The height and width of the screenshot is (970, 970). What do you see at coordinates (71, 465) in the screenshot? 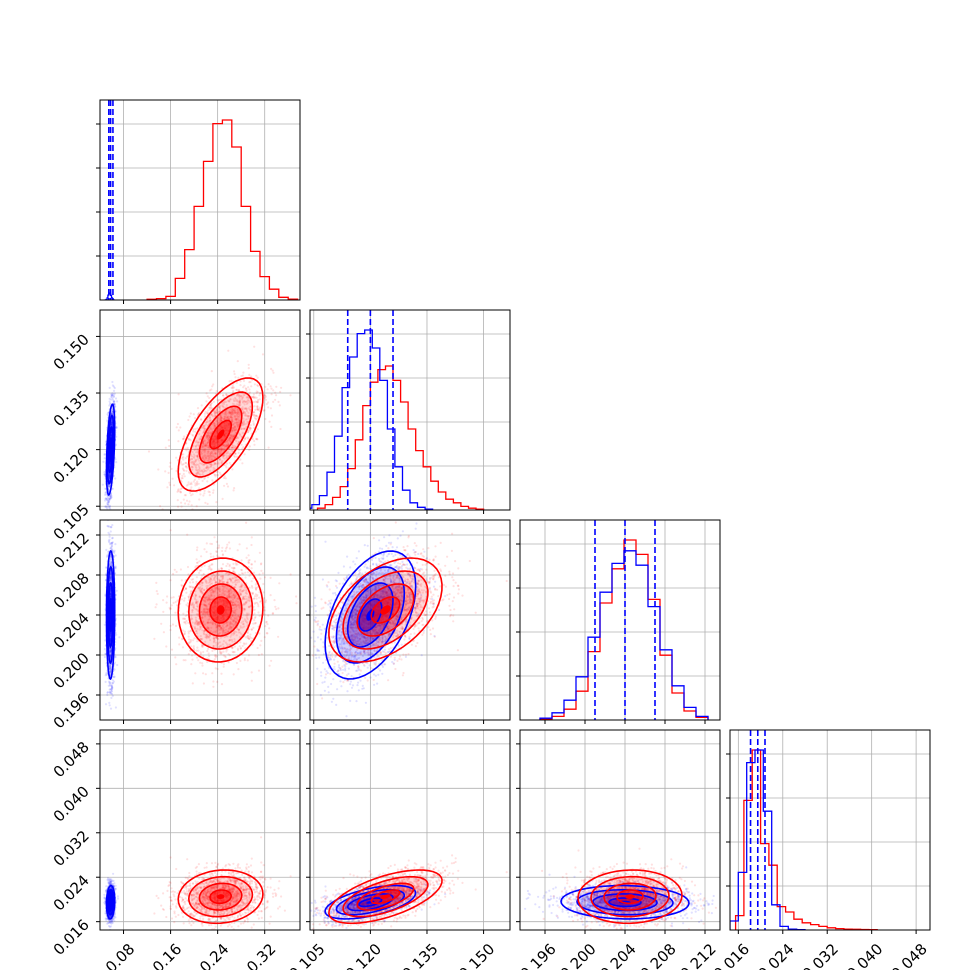
I see `y-tick-label: 0.120` at bounding box center [71, 465].